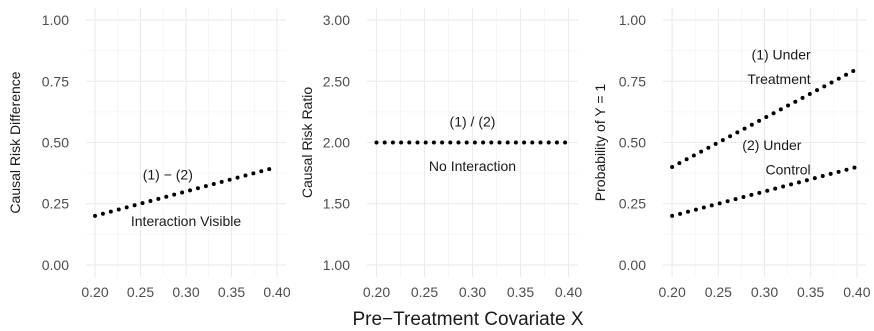 The width and height of the screenshot is (874, 331). What do you see at coordinates (467, 319) in the screenshot?
I see `x-axis-label: Pre−Treatment Covariate X` at bounding box center [467, 319].